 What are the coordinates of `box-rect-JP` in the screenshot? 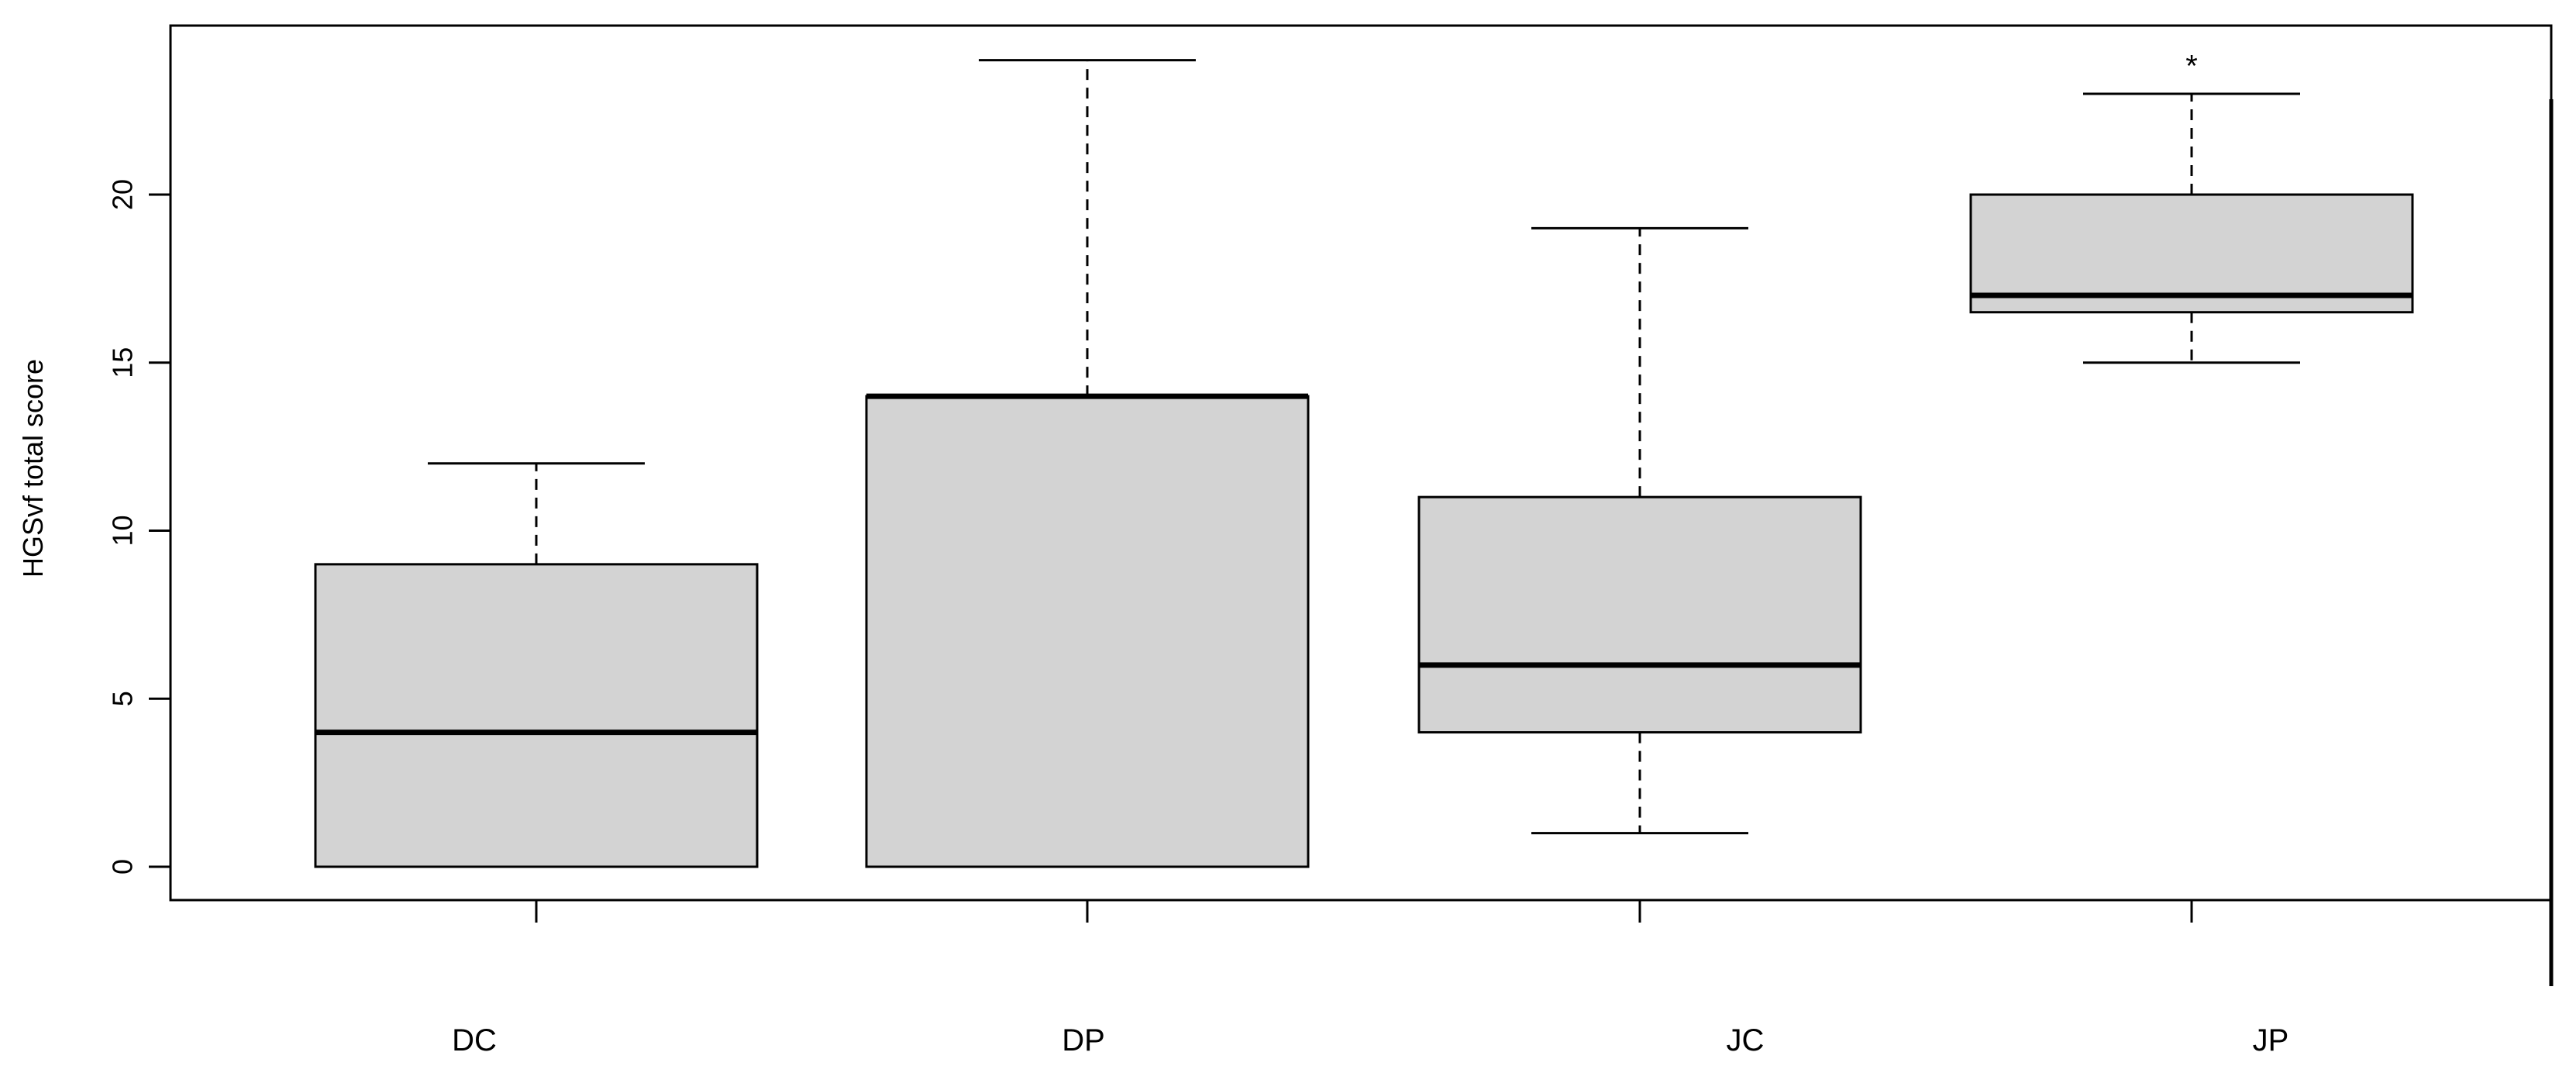 It's located at (2191, 253).